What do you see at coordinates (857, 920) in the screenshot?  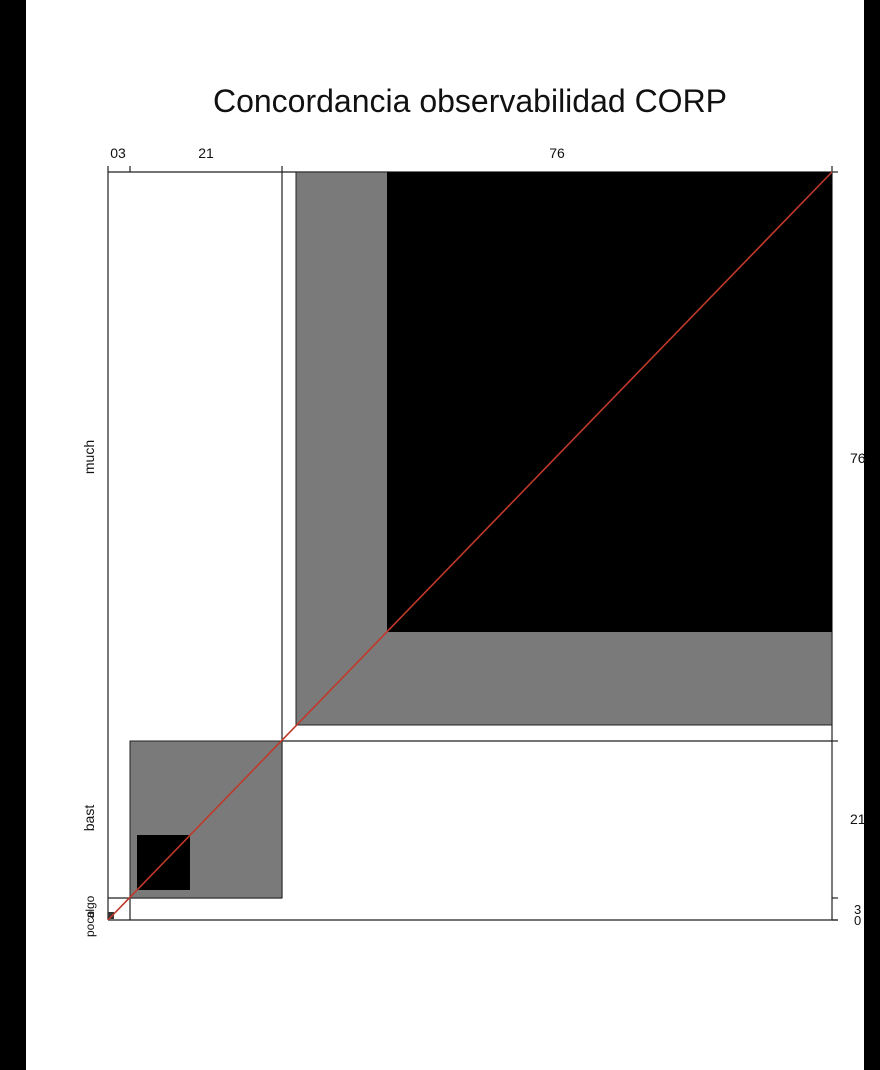 I see `right-tick-label: 0` at bounding box center [857, 920].